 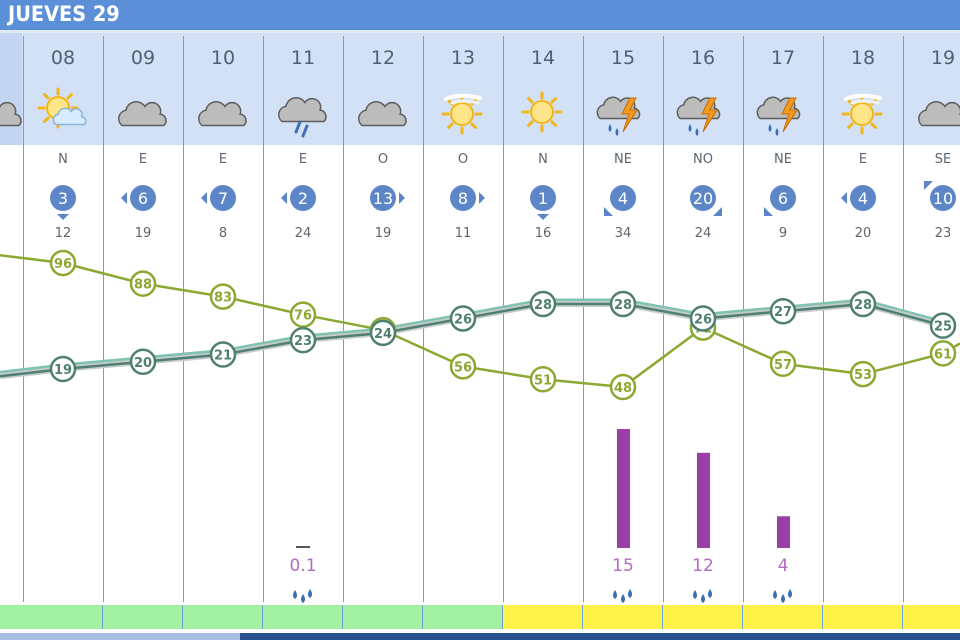 I want to click on timeline-scroll-bar, so click(x=480, y=636).